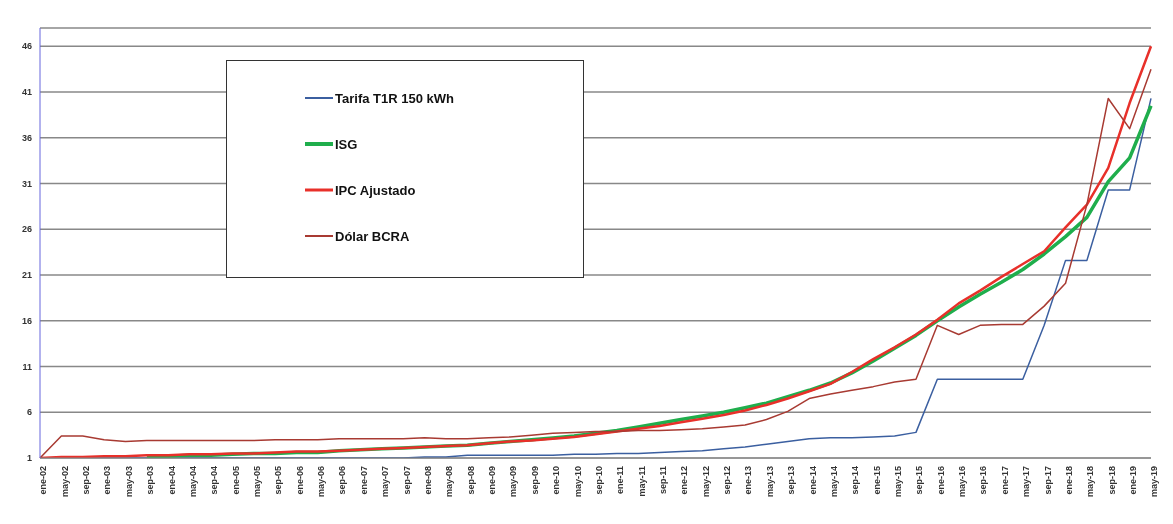  What do you see at coordinates (1047, 480) in the screenshot?
I see `x-tick-label: sep-17` at bounding box center [1047, 480].